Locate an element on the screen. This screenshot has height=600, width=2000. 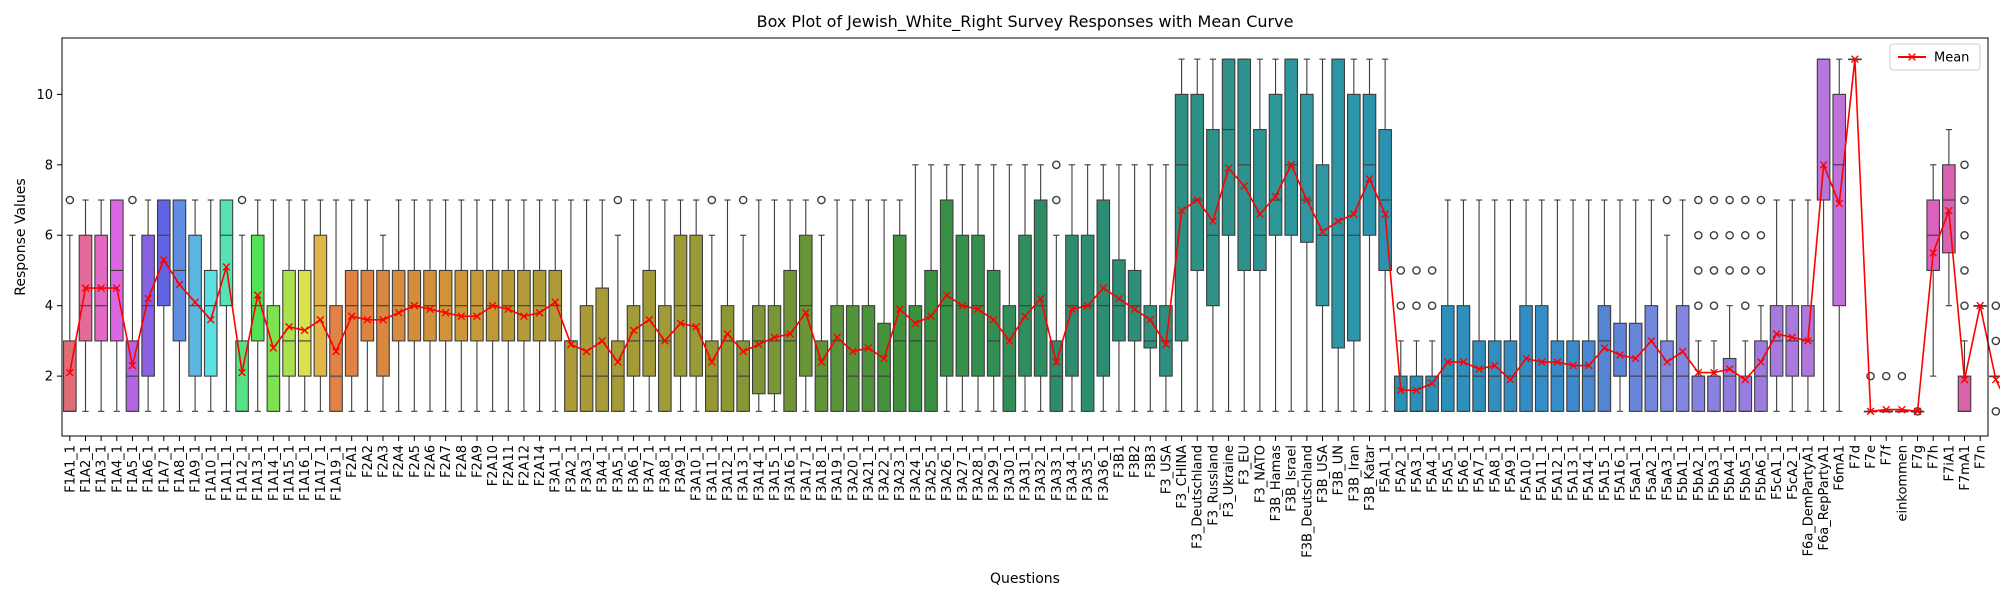
x-tick-label: F3_CHINA is located at coordinates (1182, 477).